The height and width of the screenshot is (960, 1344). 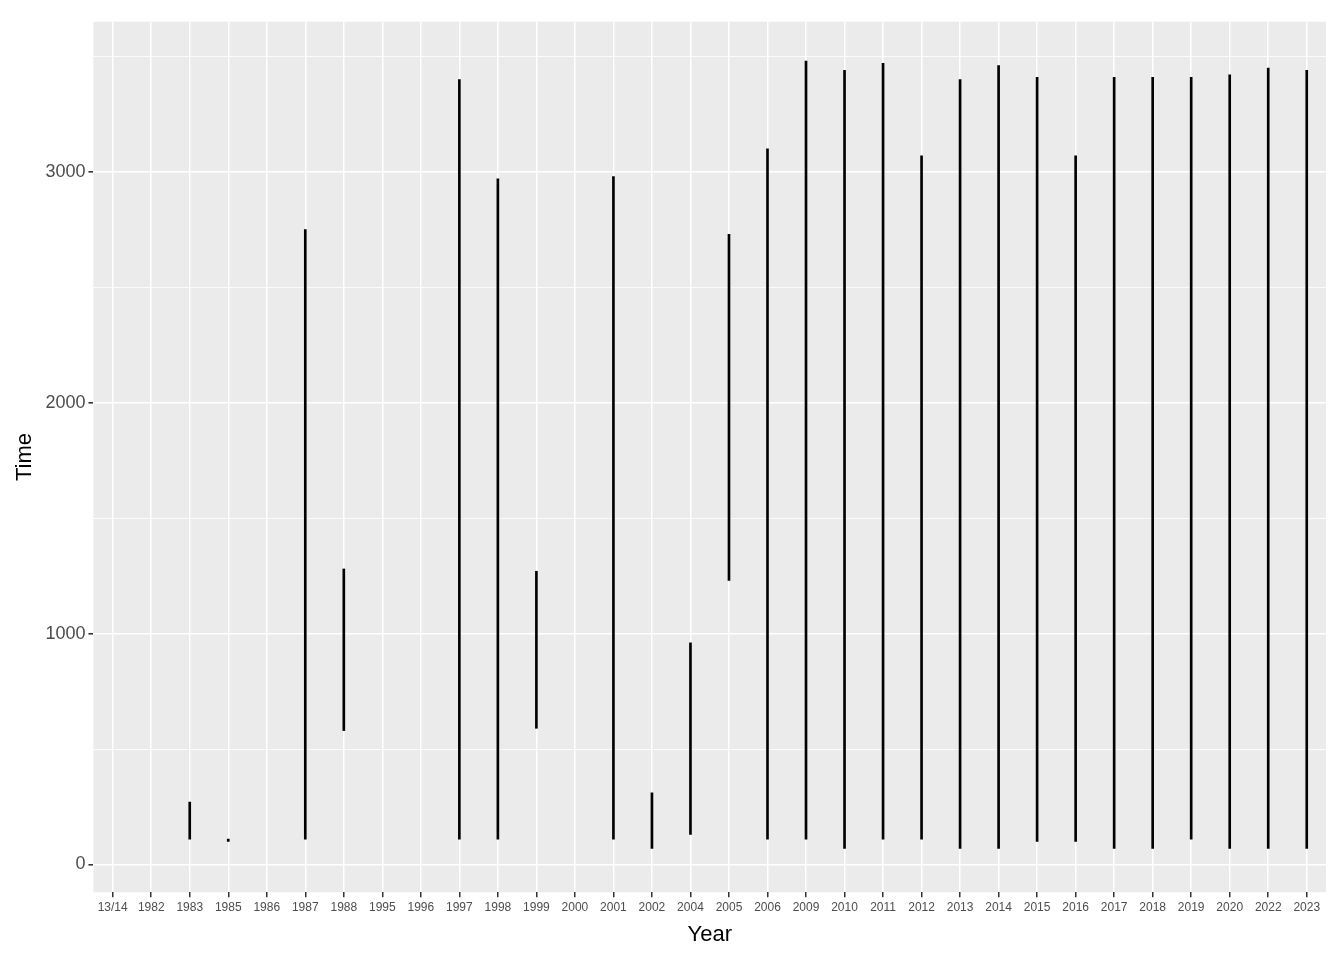 I want to click on x-tick-label: 1995, so click(x=382, y=906).